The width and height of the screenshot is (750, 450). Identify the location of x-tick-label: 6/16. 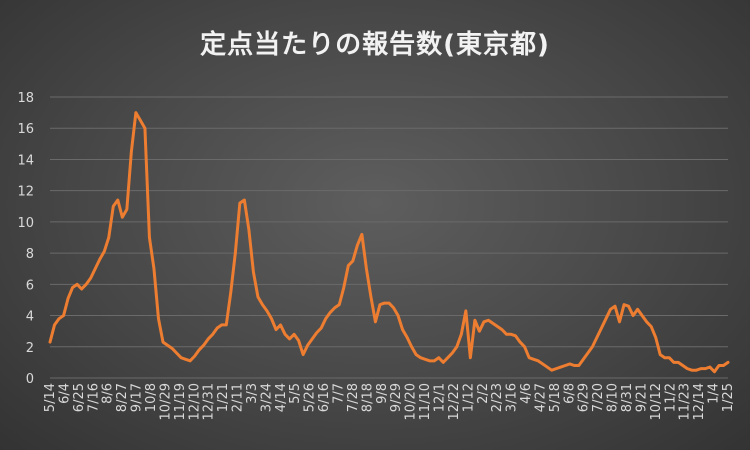
(324, 397).